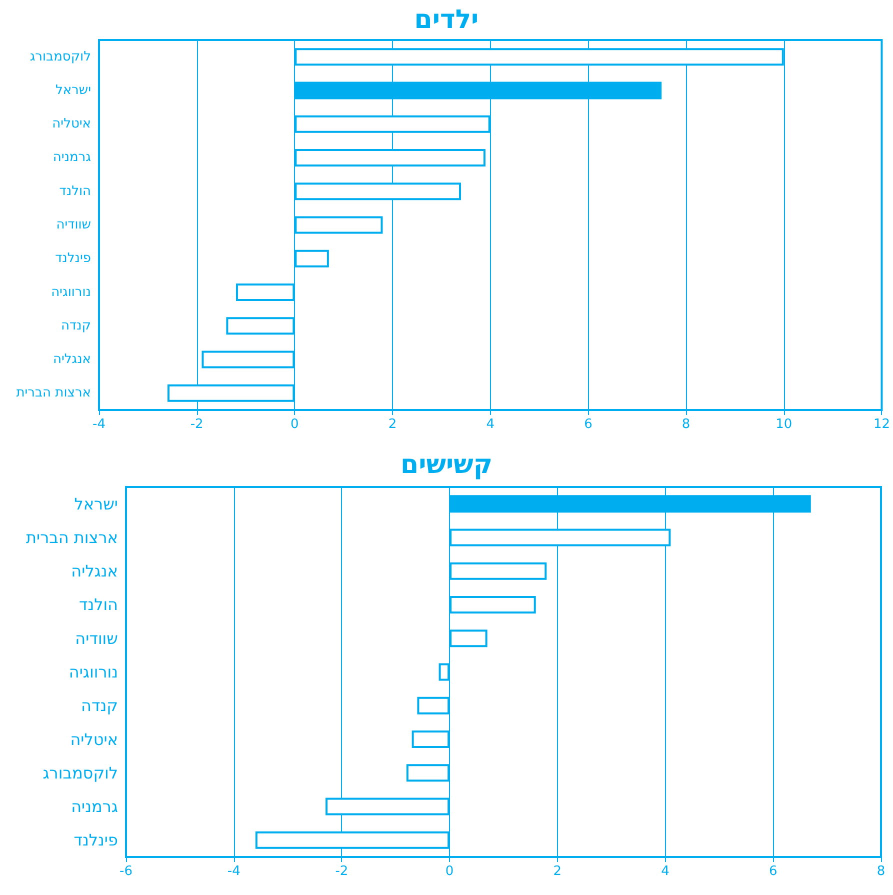 The width and height of the screenshot is (893, 895). What do you see at coordinates (784, 424) in the screenshot?
I see `x-tick-label: 10` at bounding box center [784, 424].